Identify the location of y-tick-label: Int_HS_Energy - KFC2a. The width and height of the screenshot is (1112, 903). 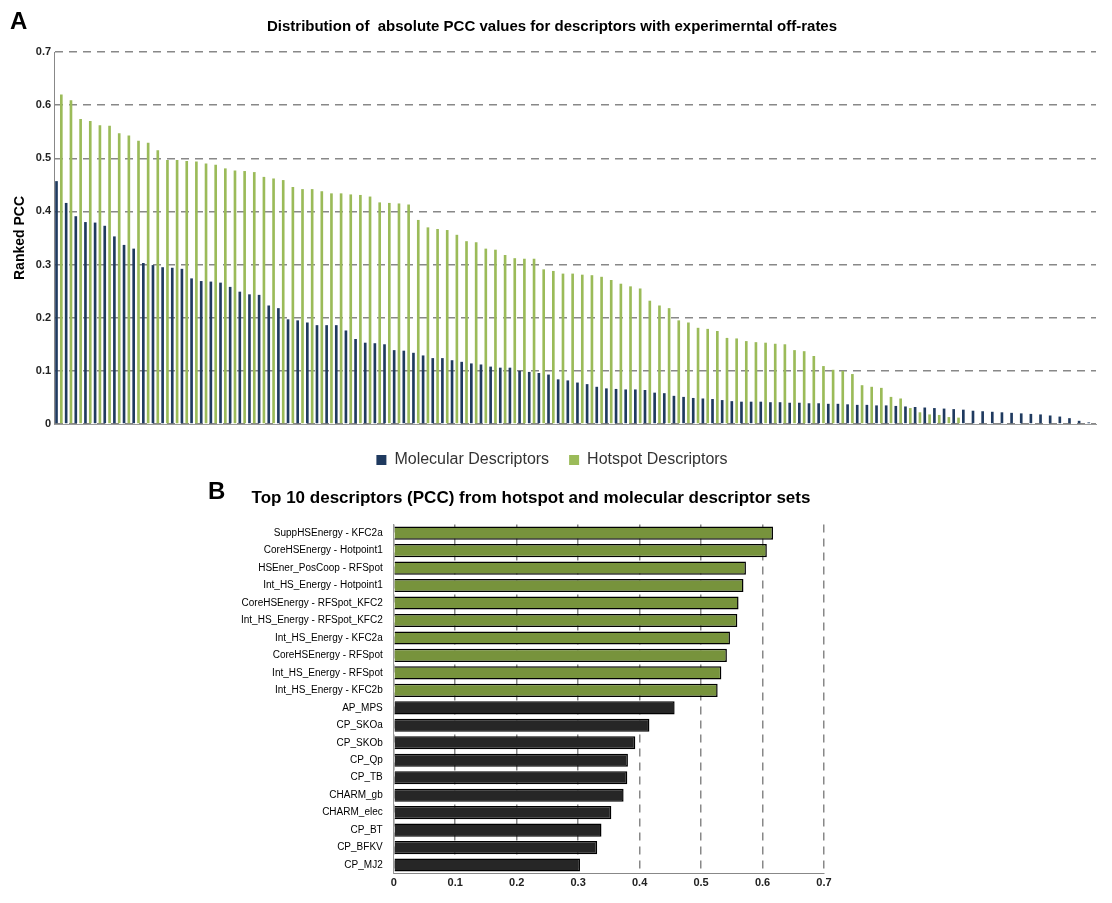
(329, 637).